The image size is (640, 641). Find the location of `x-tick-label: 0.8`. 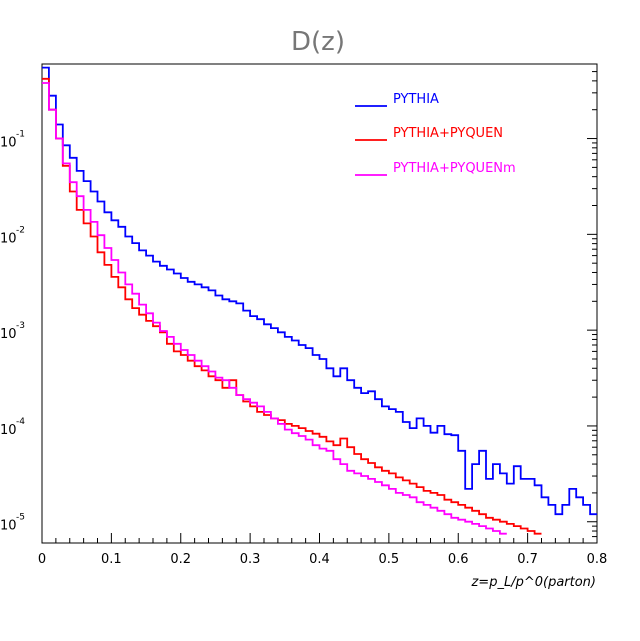

x-tick-label: 0.8 is located at coordinates (597, 559).